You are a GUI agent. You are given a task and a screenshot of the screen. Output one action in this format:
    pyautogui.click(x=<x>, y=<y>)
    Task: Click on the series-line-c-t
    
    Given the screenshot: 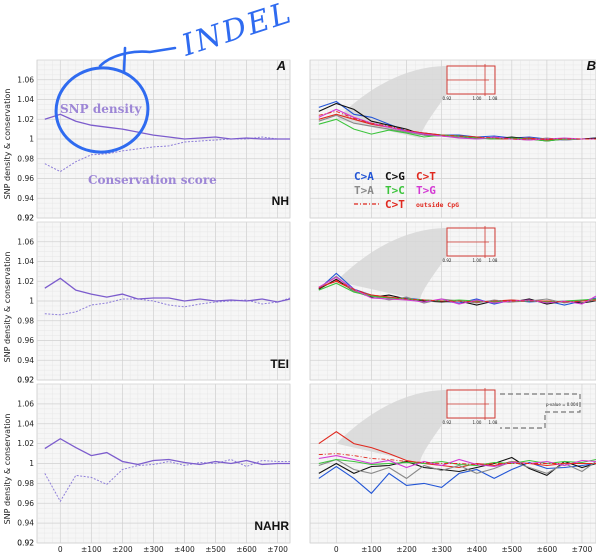 What is the action you would take?
    pyautogui.click(x=457, y=450)
    